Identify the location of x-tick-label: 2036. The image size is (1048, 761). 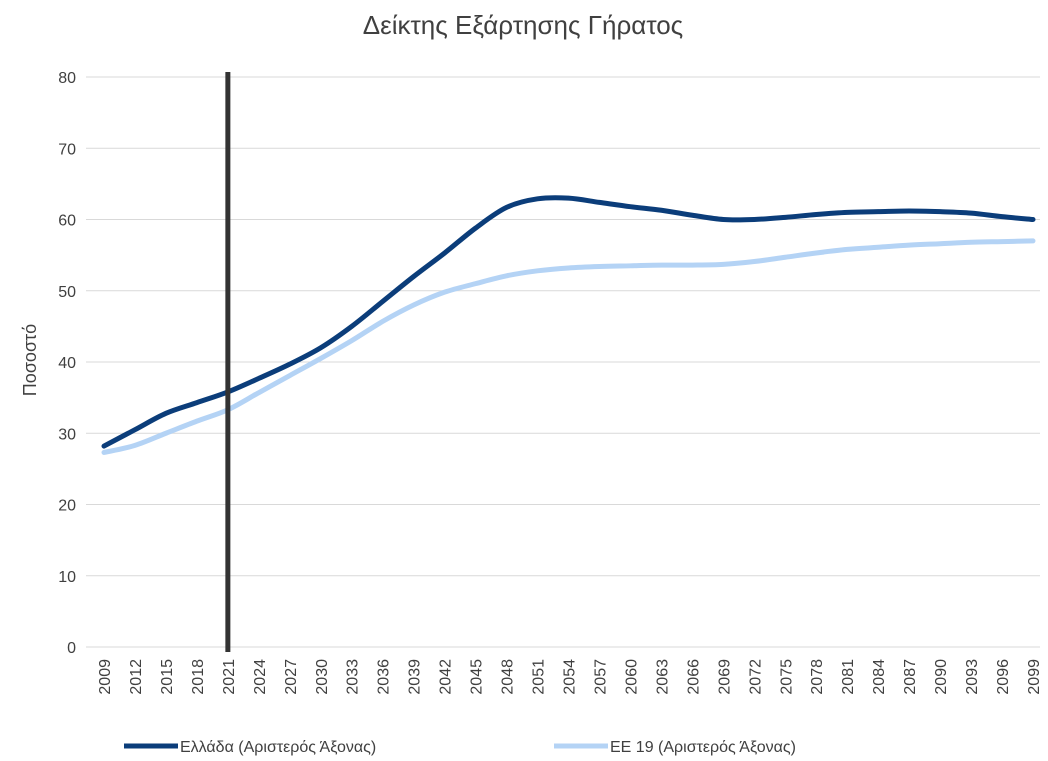
(384, 677).